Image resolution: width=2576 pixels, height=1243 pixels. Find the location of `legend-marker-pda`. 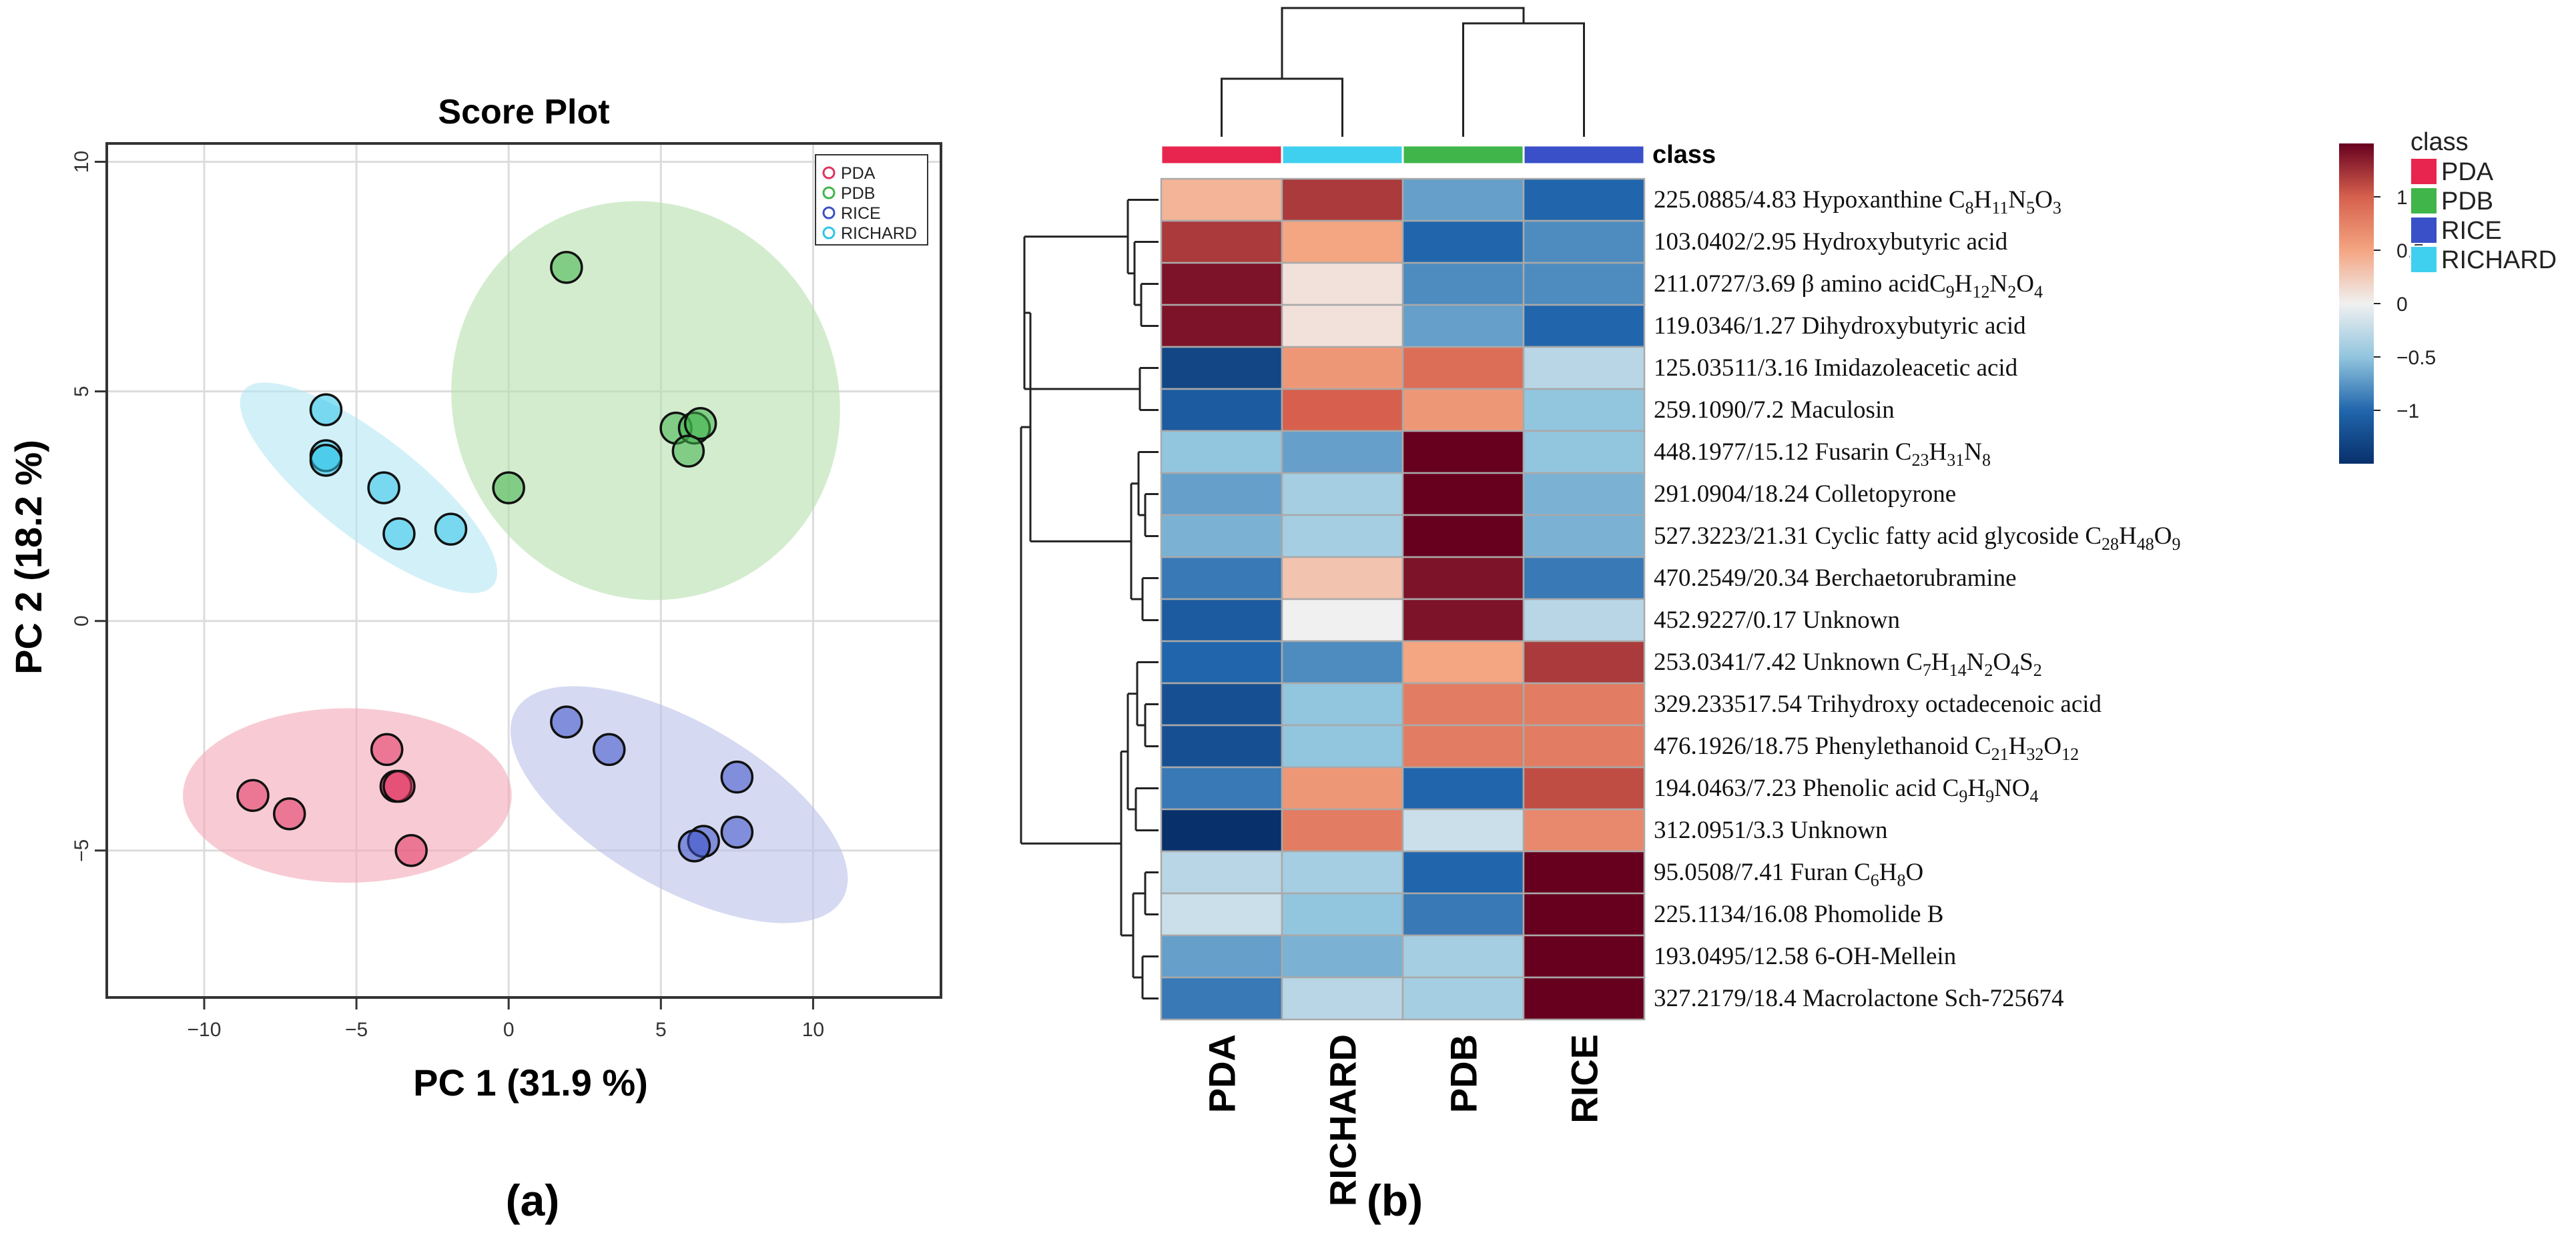

legend-marker-pda is located at coordinates (829, 172).